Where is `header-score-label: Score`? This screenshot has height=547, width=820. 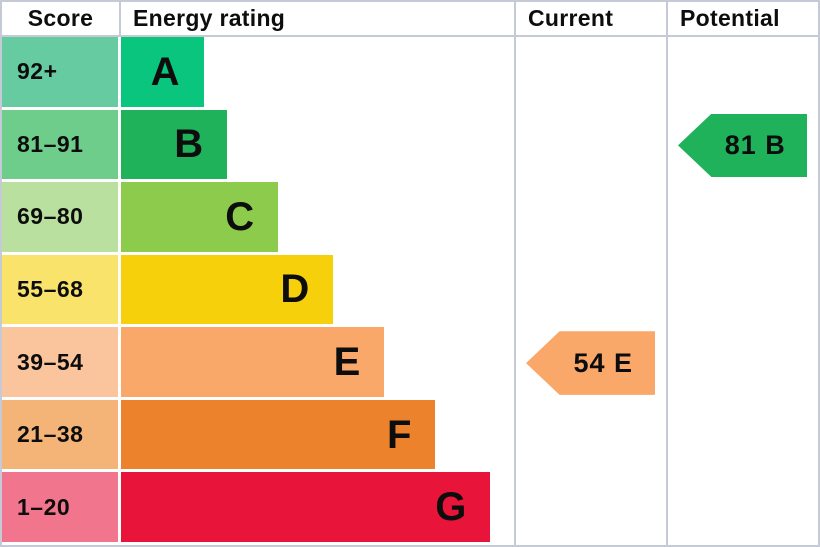
header-score-label: Score is located at coordinates (60, 18).